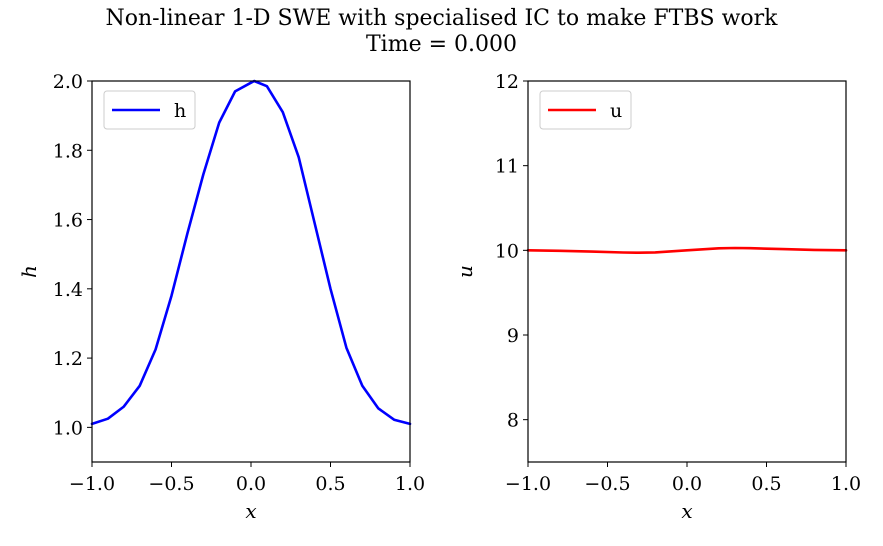 The image size is (883, 546). Describe the element at coordinates (507, 251) in the screenshot. I see `y-tick-label: 10` at that location.